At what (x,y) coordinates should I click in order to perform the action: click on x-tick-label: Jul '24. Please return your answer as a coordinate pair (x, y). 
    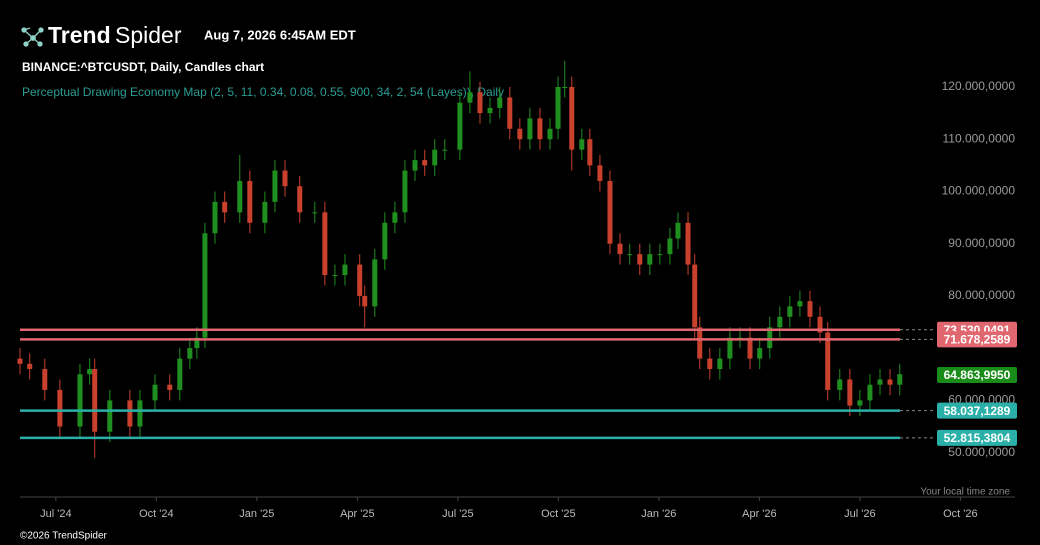
    Looking at the image, I should click on (55, 514).